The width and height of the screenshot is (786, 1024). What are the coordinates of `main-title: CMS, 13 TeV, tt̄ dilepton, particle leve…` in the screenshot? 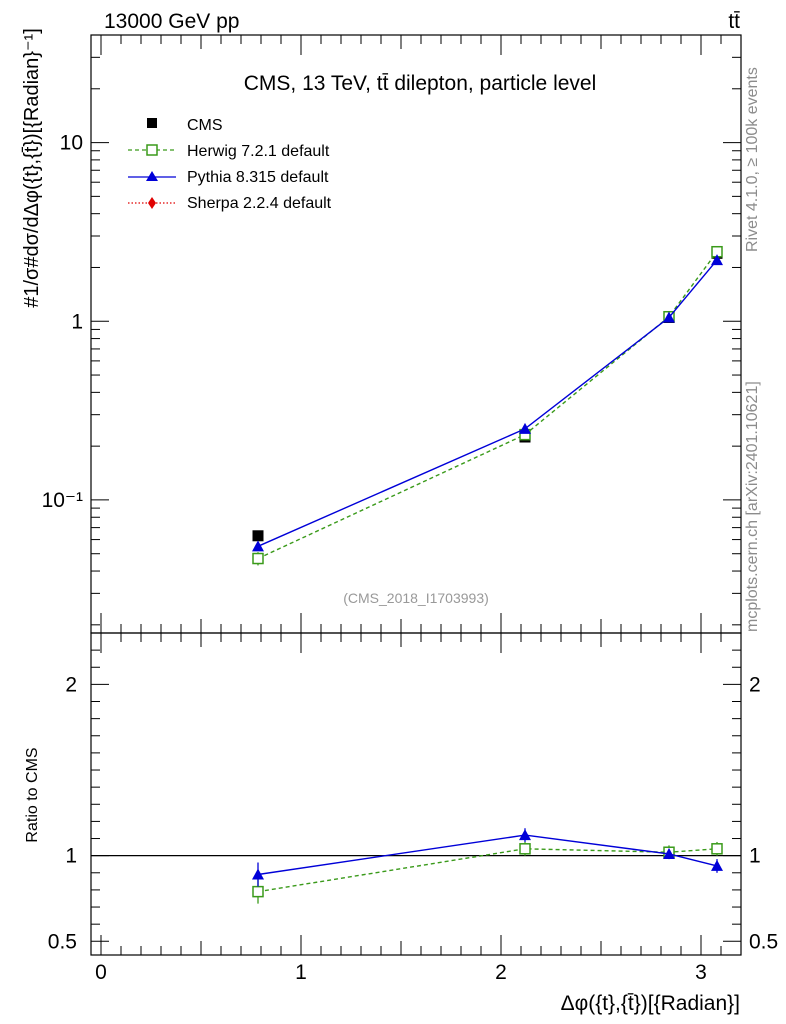 It's located at (420, 83).